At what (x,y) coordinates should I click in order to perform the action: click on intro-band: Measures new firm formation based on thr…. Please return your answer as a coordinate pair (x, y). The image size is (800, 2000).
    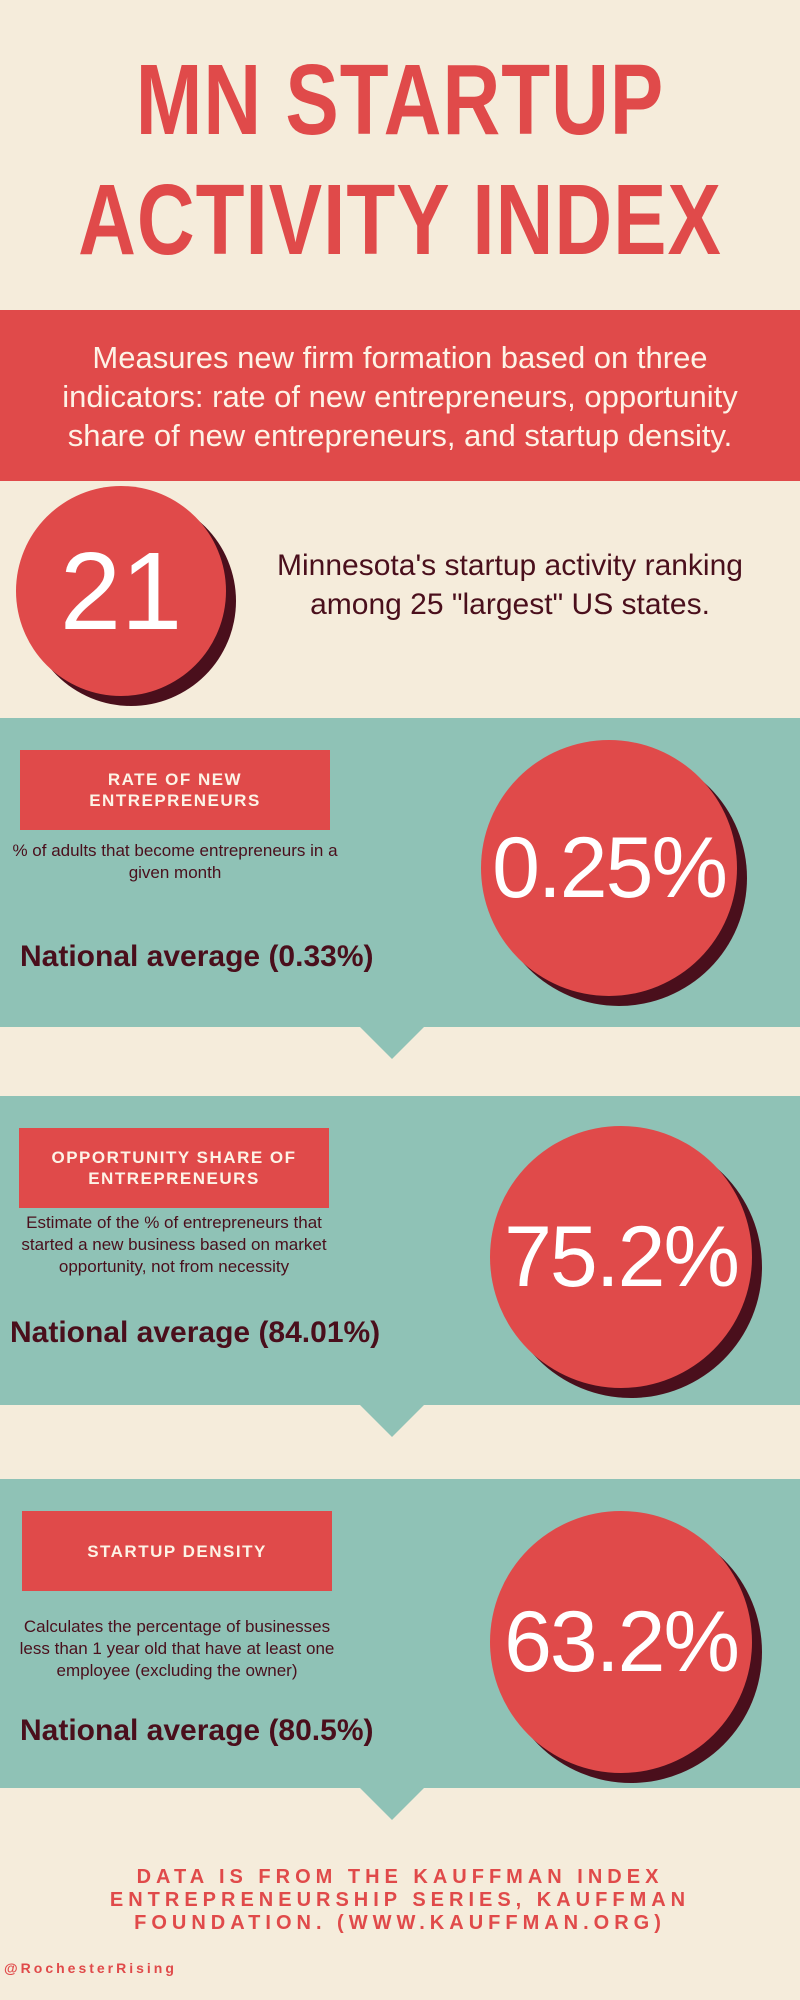
    Looking at the image, I should click on (400, 395).